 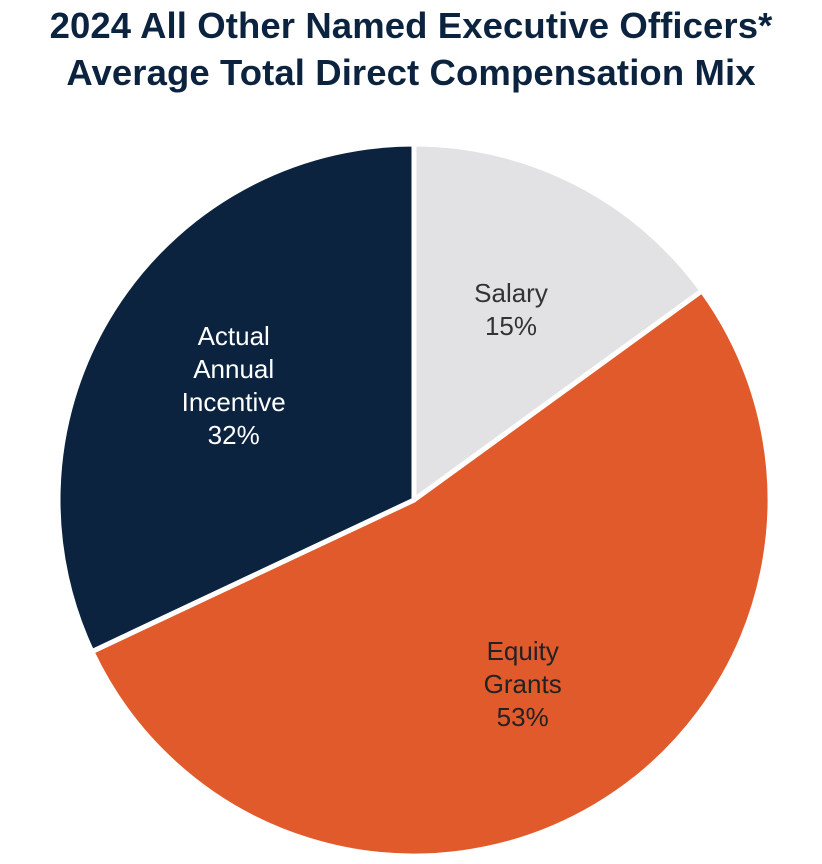 What do you see at coordinates (558, 322) in the screenshot?
I see `pie-slice-salary` at bounding box center [558, 322].